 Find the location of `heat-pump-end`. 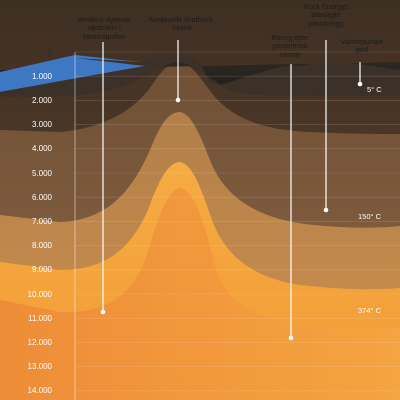

heat-pump-end is located at coordinates (360, 84).